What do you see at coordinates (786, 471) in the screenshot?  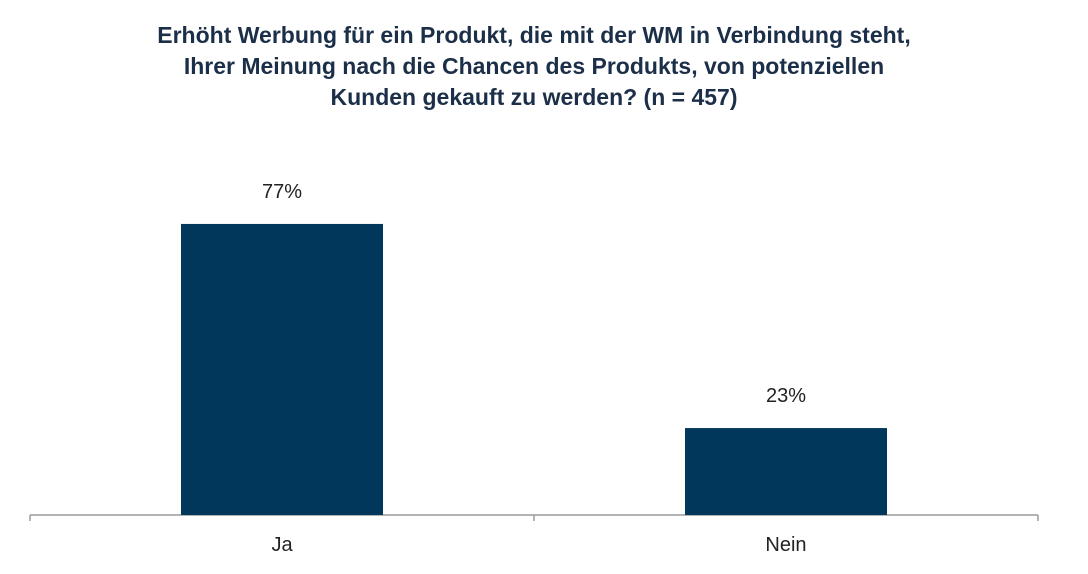 I see `bar-nein` at bounding box center [786, 471].